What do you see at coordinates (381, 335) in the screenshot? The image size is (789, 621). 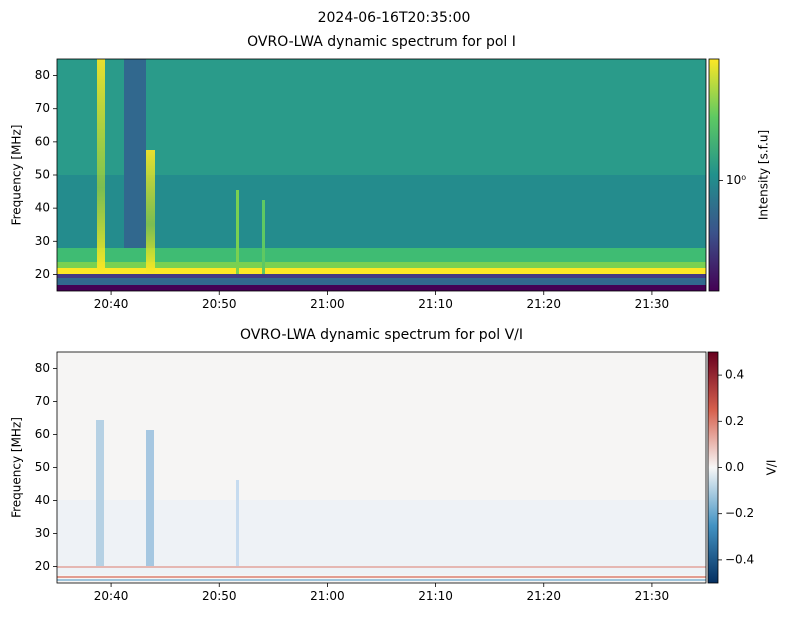 I see `axes-title: OVRO-LWA dynamic spectrum for pol V/I` at bounding box center [381, 335].